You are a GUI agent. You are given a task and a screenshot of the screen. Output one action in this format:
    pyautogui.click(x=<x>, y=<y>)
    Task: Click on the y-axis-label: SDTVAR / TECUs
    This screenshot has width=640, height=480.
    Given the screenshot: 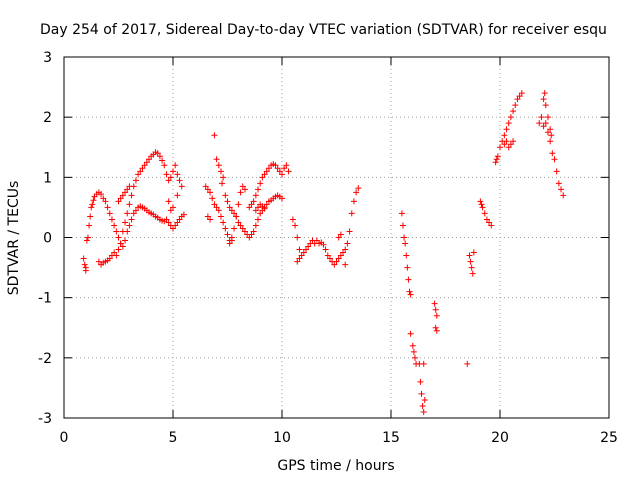 What is the action you would take?
    pyautogui.click(x=14, y=238)
    